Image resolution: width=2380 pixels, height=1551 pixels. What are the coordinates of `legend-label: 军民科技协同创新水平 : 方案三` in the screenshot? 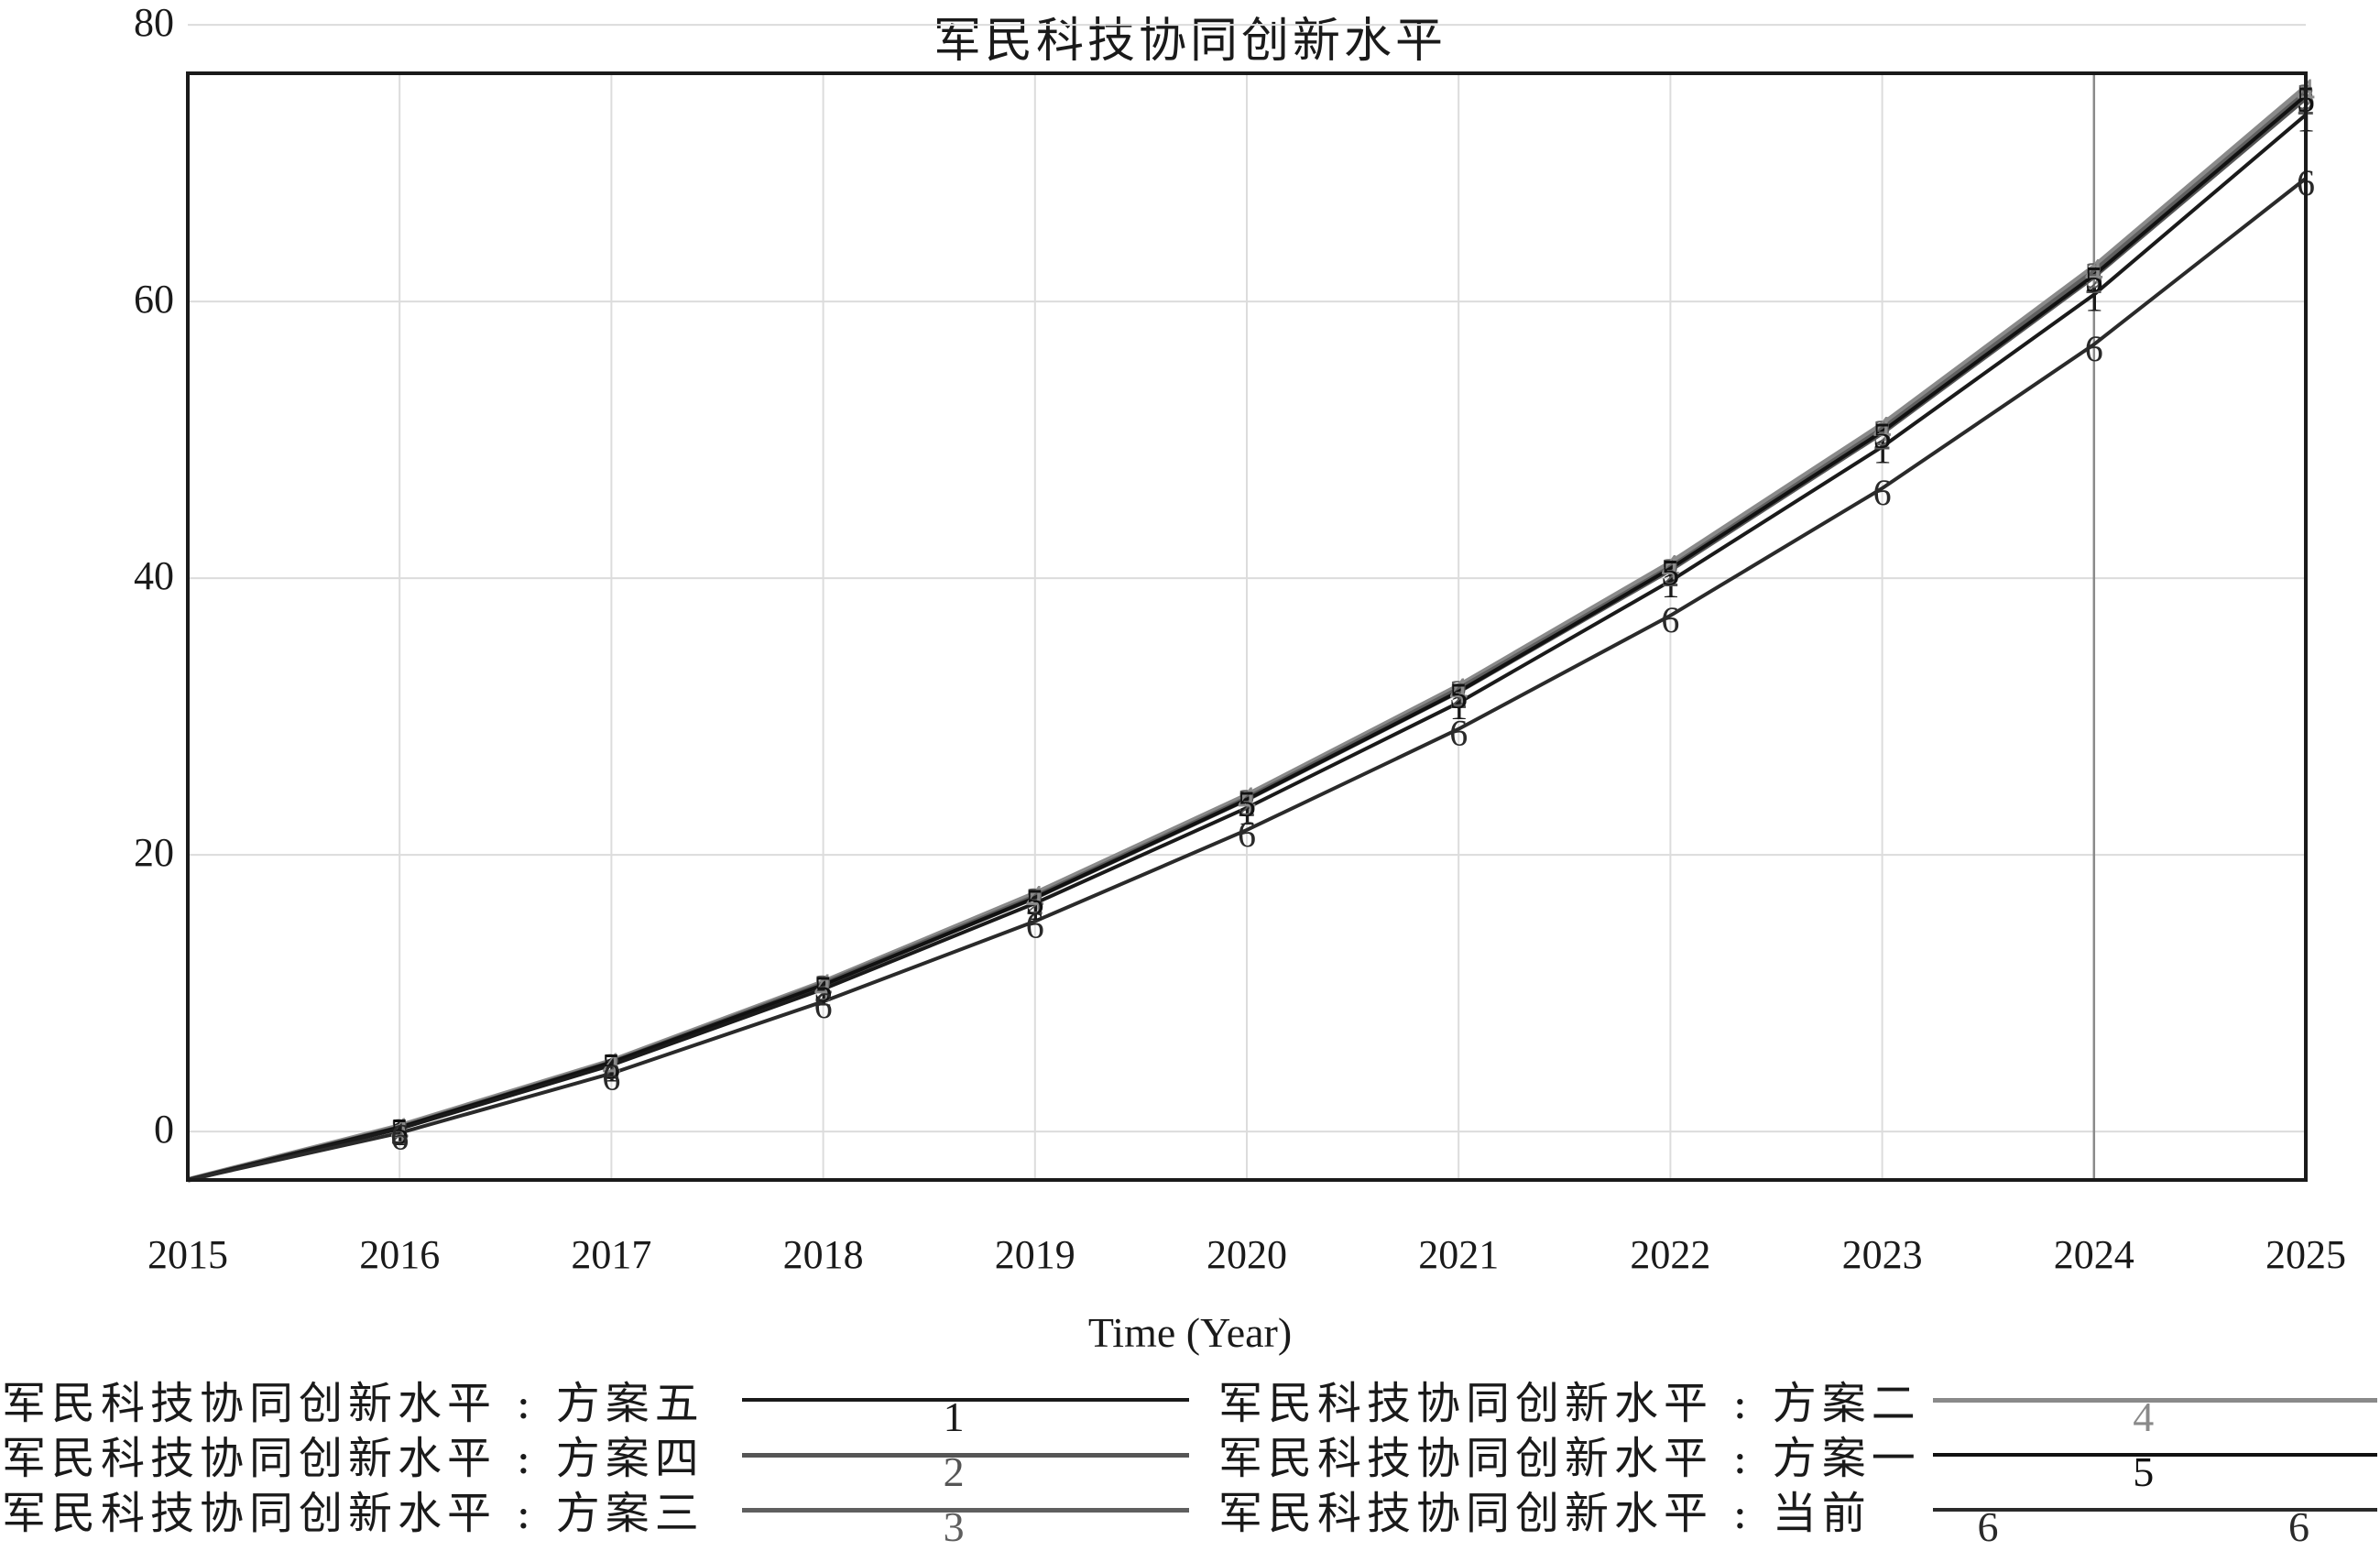 It's located at (353, 1513).